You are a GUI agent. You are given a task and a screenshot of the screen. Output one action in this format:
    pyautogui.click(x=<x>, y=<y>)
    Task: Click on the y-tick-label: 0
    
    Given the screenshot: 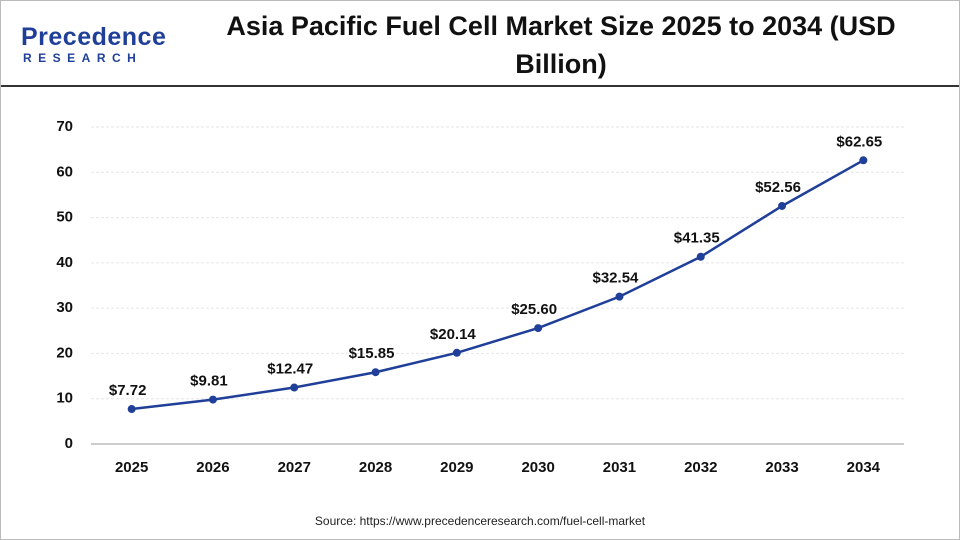 What is the action you would take?
    pyautogui.click(x=69, y=443)
    